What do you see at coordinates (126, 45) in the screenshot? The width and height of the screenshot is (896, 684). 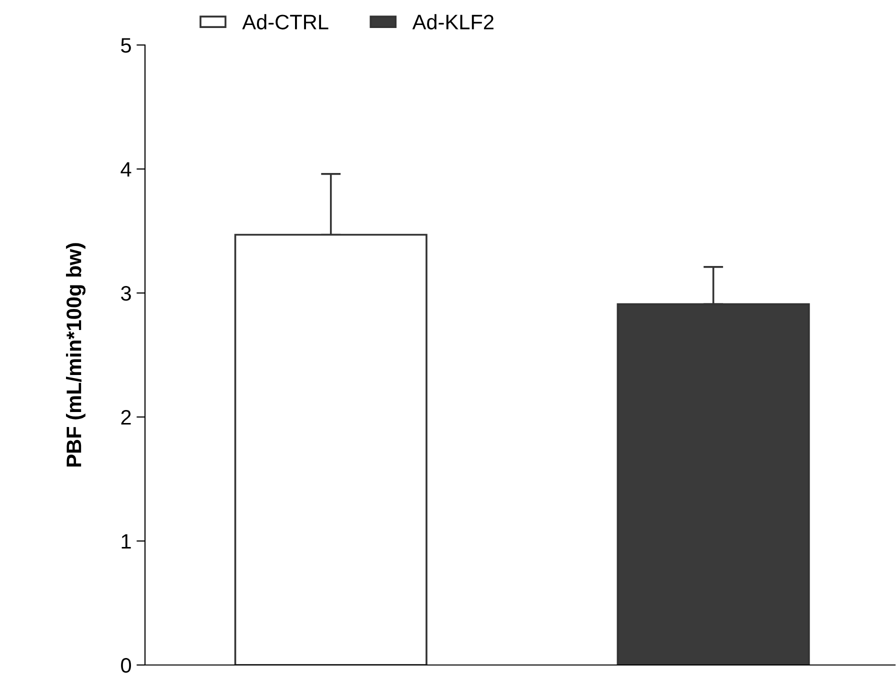 I see `y-tick-label: 5` at bounding box center [126, 45].